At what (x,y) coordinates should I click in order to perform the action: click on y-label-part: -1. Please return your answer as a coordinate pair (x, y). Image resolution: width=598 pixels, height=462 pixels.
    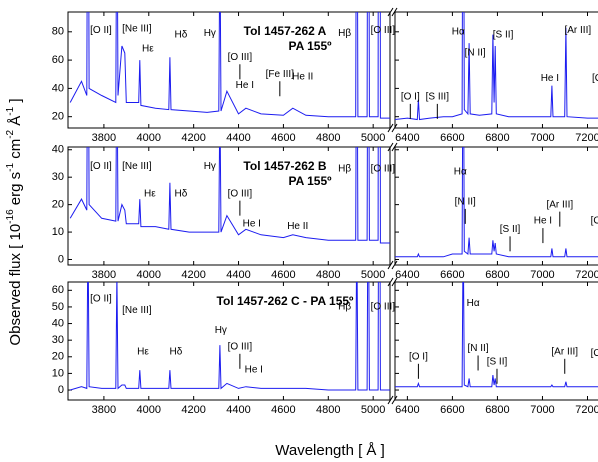
    Looking at the image, I should click on (10, 110).